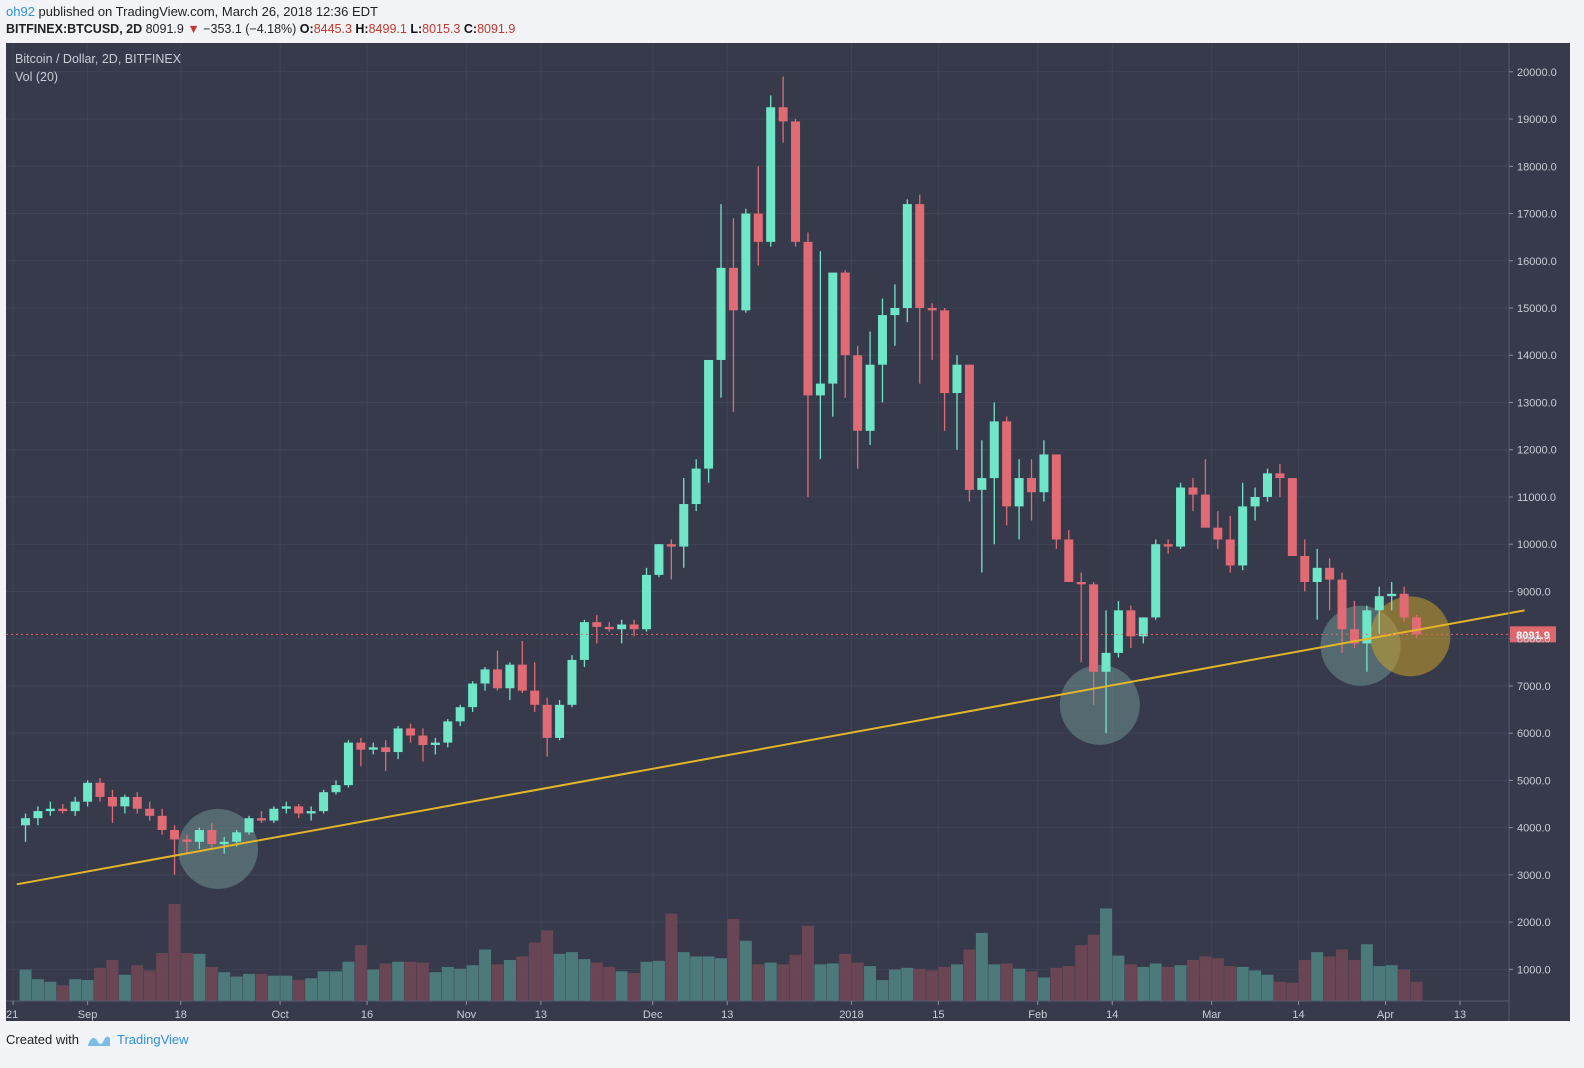  Describe the element at coordinates (362, 29) in the screenshot. I see `high-label: H:` at that location.